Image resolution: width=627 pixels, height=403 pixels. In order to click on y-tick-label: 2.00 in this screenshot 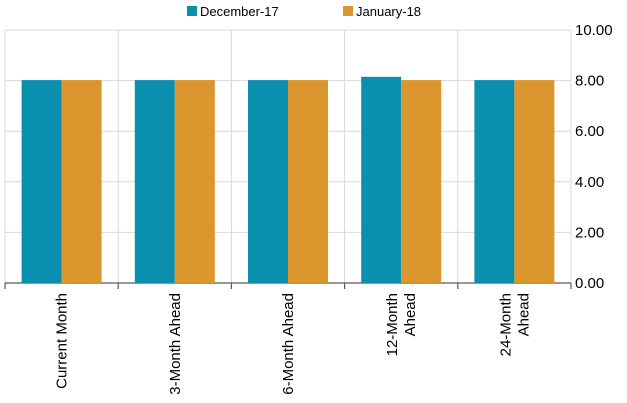, I will do `click(589, 232)`.